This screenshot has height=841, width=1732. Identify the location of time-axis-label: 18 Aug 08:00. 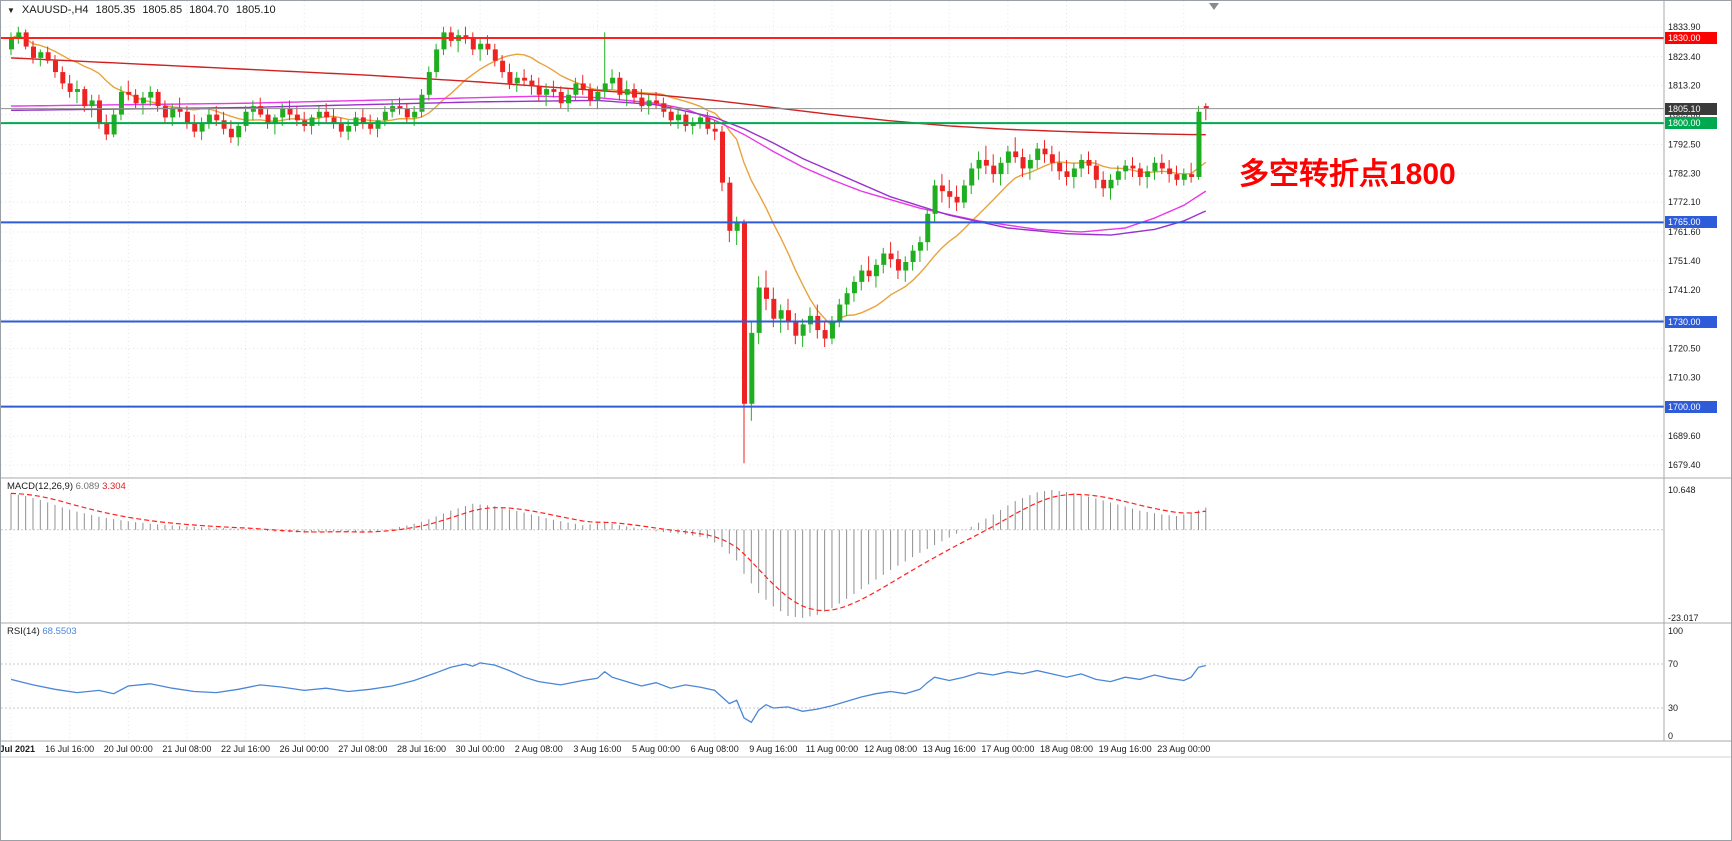
(1066, 749).